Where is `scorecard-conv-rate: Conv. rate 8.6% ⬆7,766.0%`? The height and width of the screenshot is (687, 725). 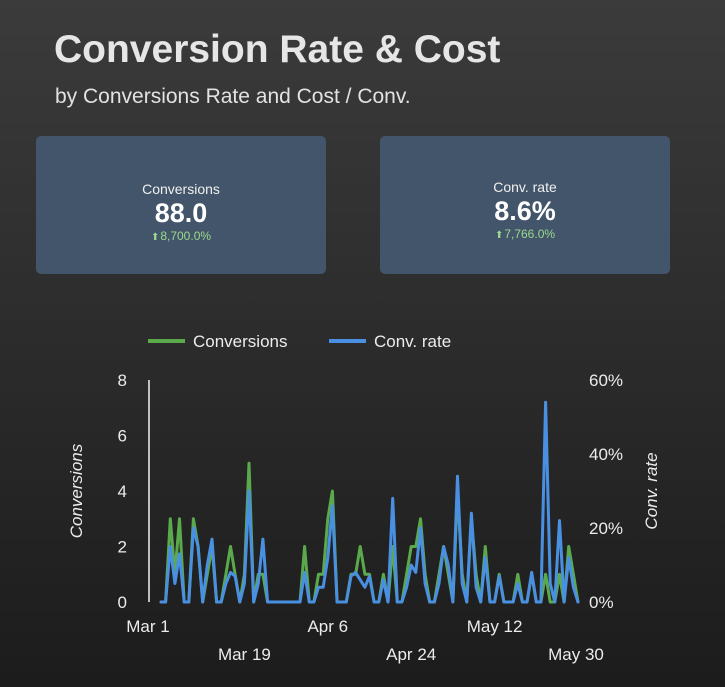 scorecard-conv-rate: Conv. rate 8.6% ⬆7,766.0% is located at coordinates (525, 205).